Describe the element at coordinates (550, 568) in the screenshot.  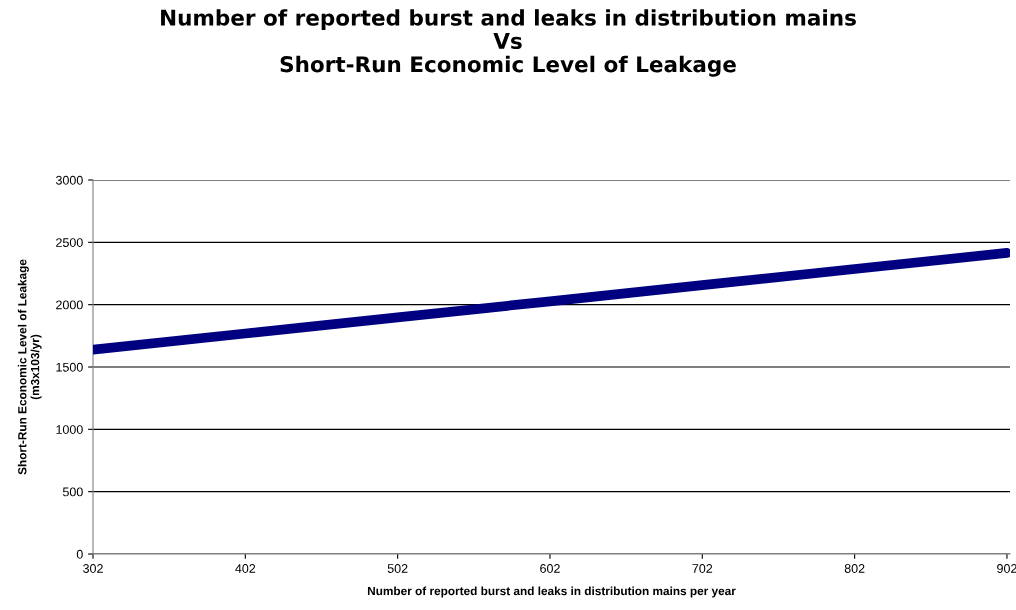
I see `x-tick-label: 602` at that location.